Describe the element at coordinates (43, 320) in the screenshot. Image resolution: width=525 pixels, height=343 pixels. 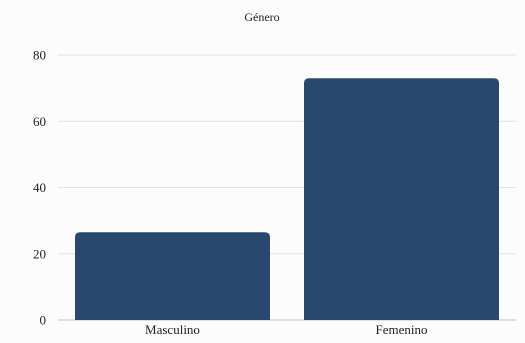
I see `y-tick-label: 0` at that location.